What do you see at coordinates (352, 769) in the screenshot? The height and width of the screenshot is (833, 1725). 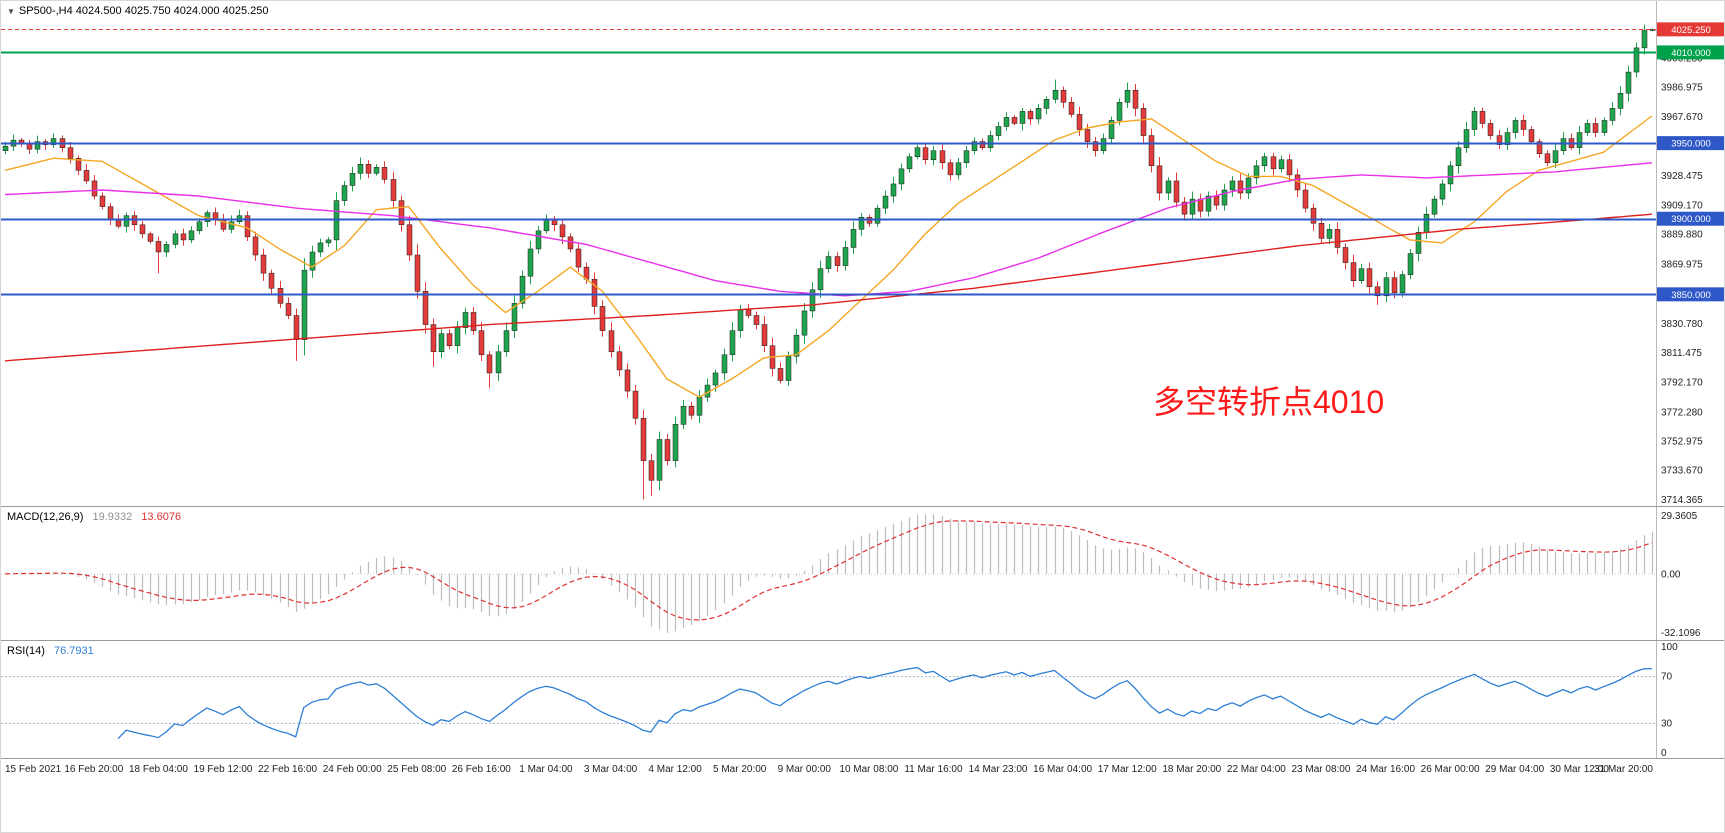 I see `time-label: 24 Feb 00:00` at bounding box center [352, 769].